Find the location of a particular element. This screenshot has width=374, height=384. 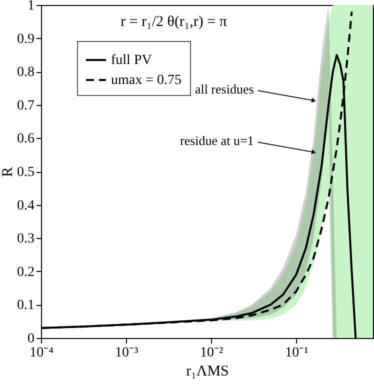

y-tick-label: 0.9 is located at coordinates (25, 39).